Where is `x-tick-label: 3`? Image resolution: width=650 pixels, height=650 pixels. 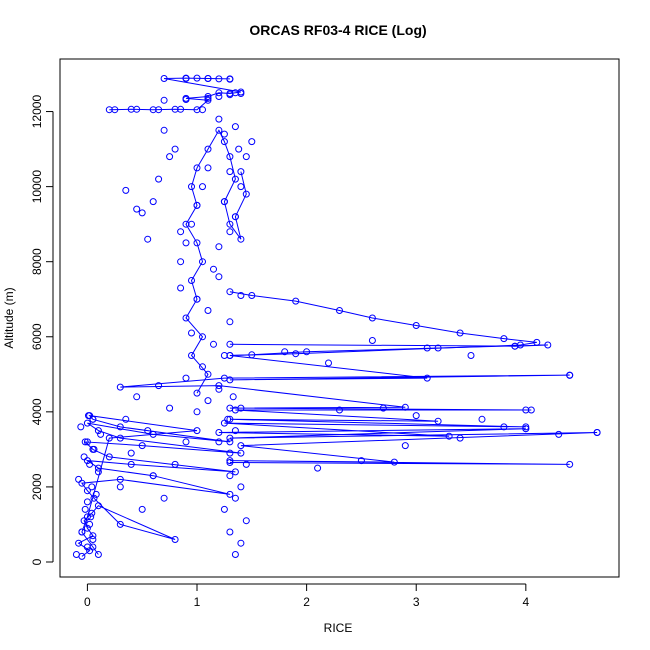 x-tick-label: 3 is located at coordinates (416, 602).